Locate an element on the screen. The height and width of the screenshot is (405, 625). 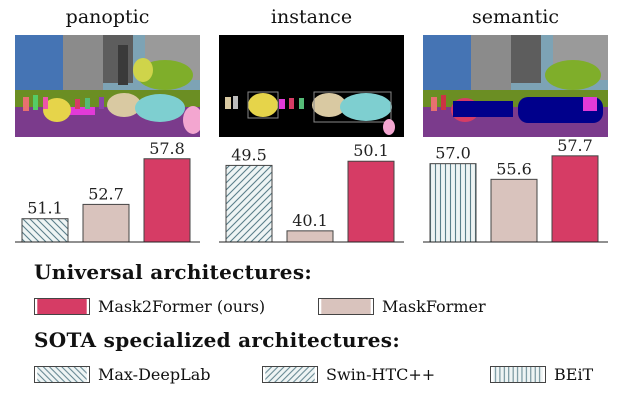
panel-title: panoptic is located at coordinates (107, 17).